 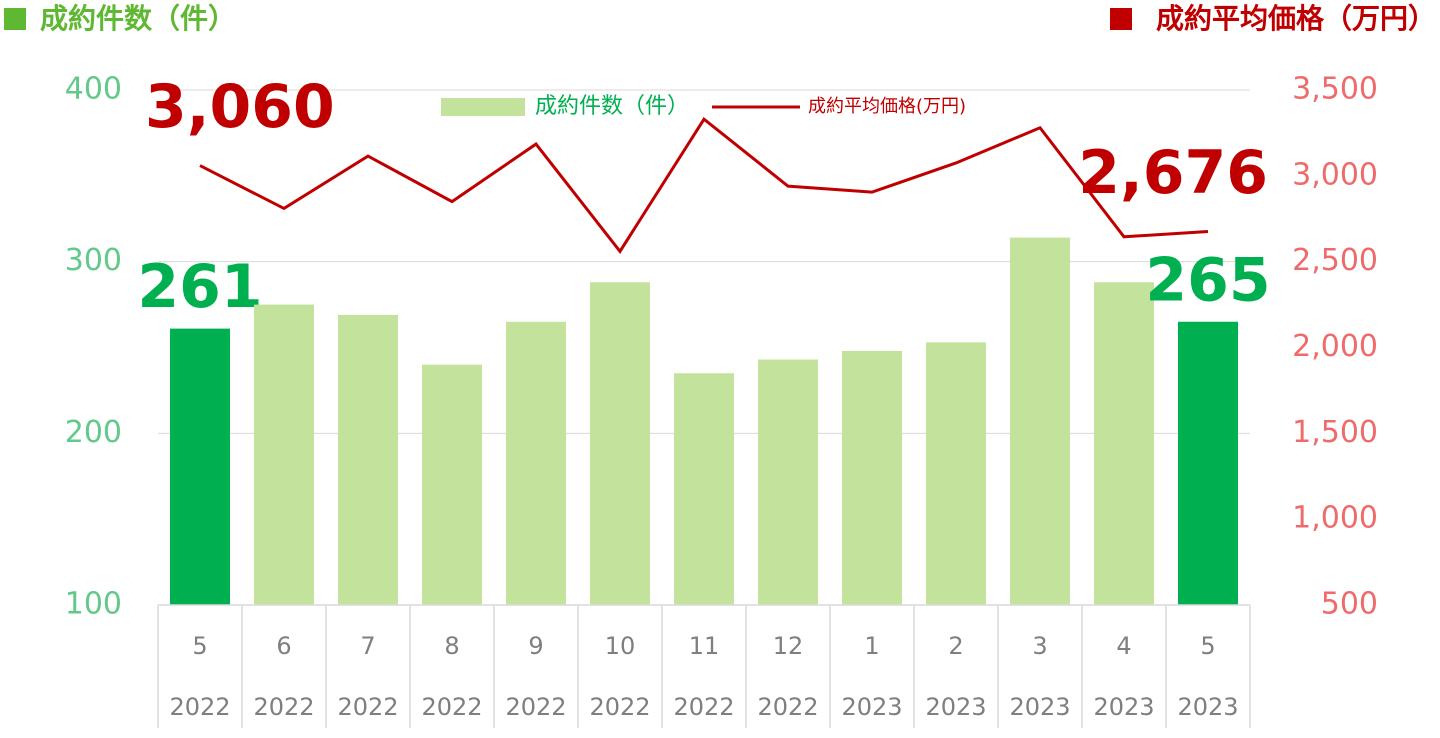 What do you see at coordinates (367, 646) in the screenshot?
I see `x-tick-label: 7` at bounding box center [367, 646].